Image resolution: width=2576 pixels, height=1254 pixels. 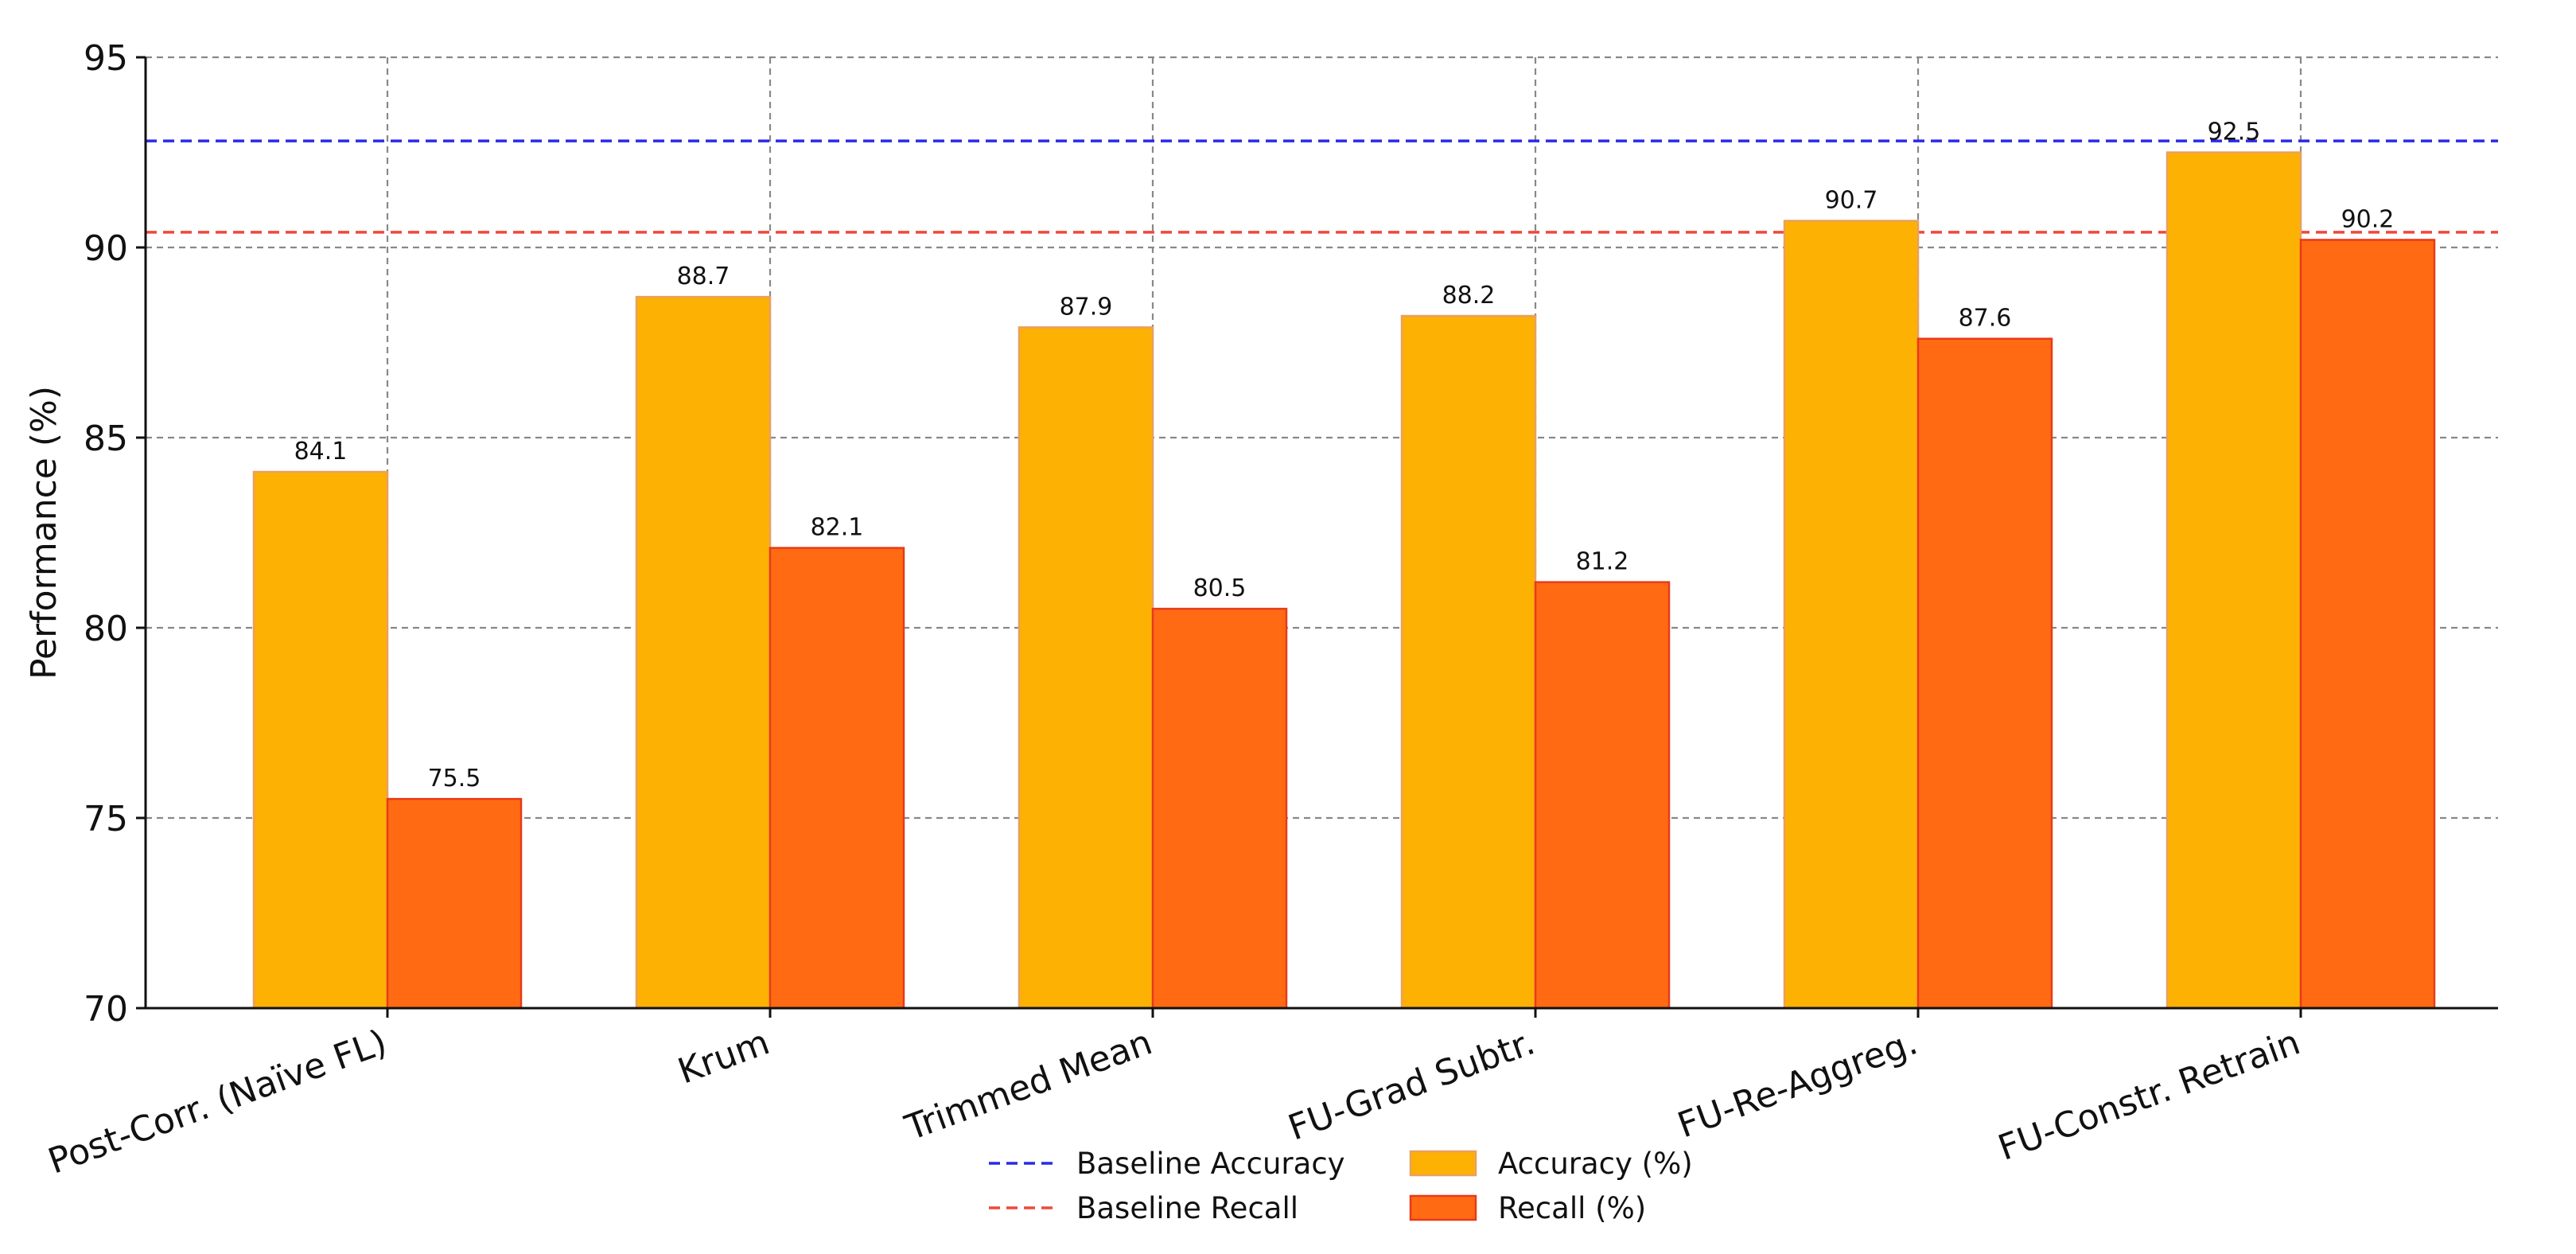 What do you see at coordinates (1851, 201) in the screenshot?
I see `value-label-accuracy-4: 90.7` at bounding box center [1851, 201].